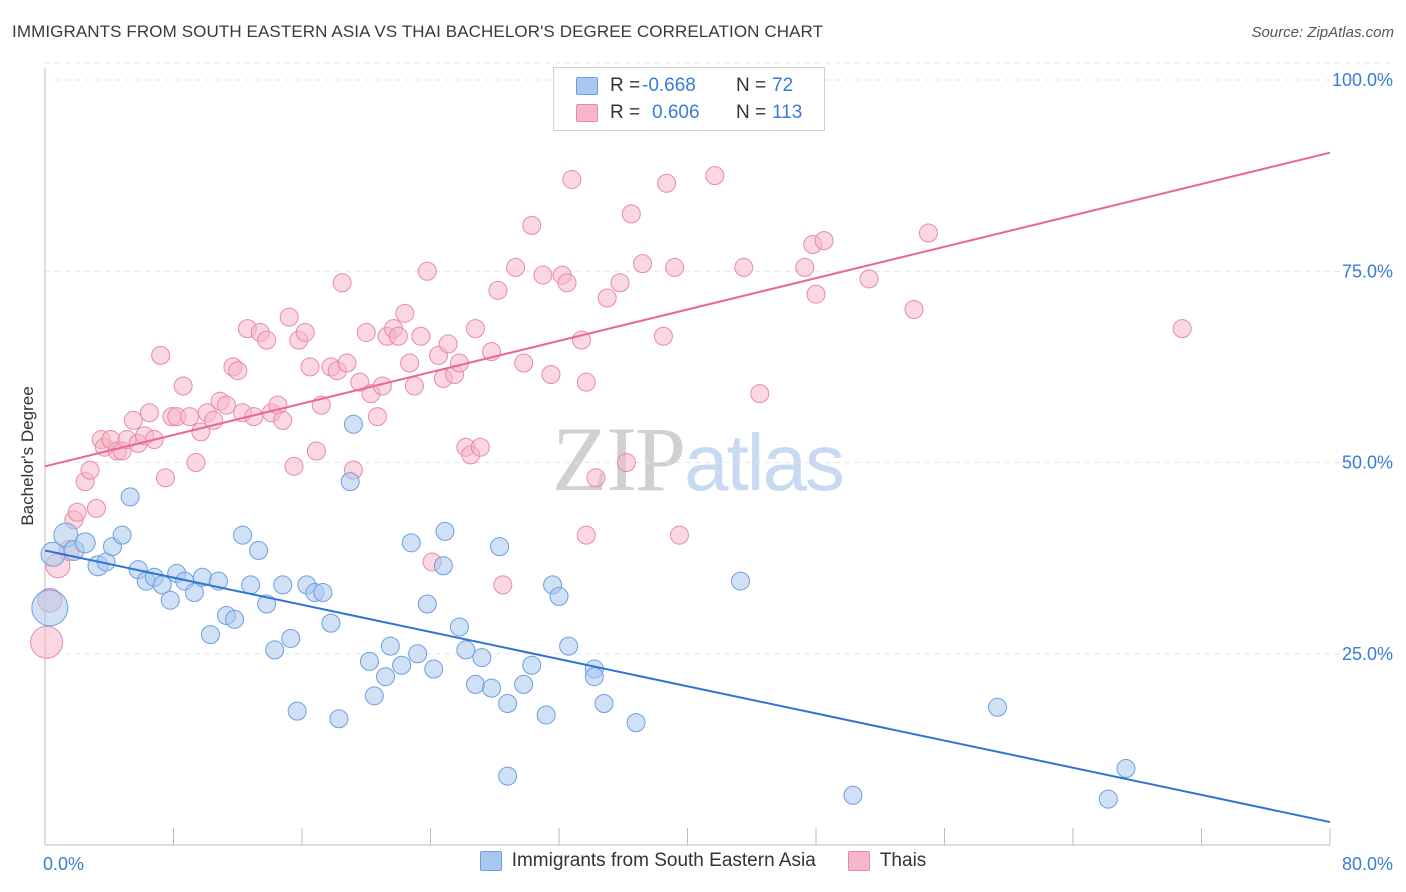 This screenshot has height=892, width=1406. I want to click on correlation-legend: R = -0.668 N = 72 R = 0.606 N = 113, so click(689, 99).